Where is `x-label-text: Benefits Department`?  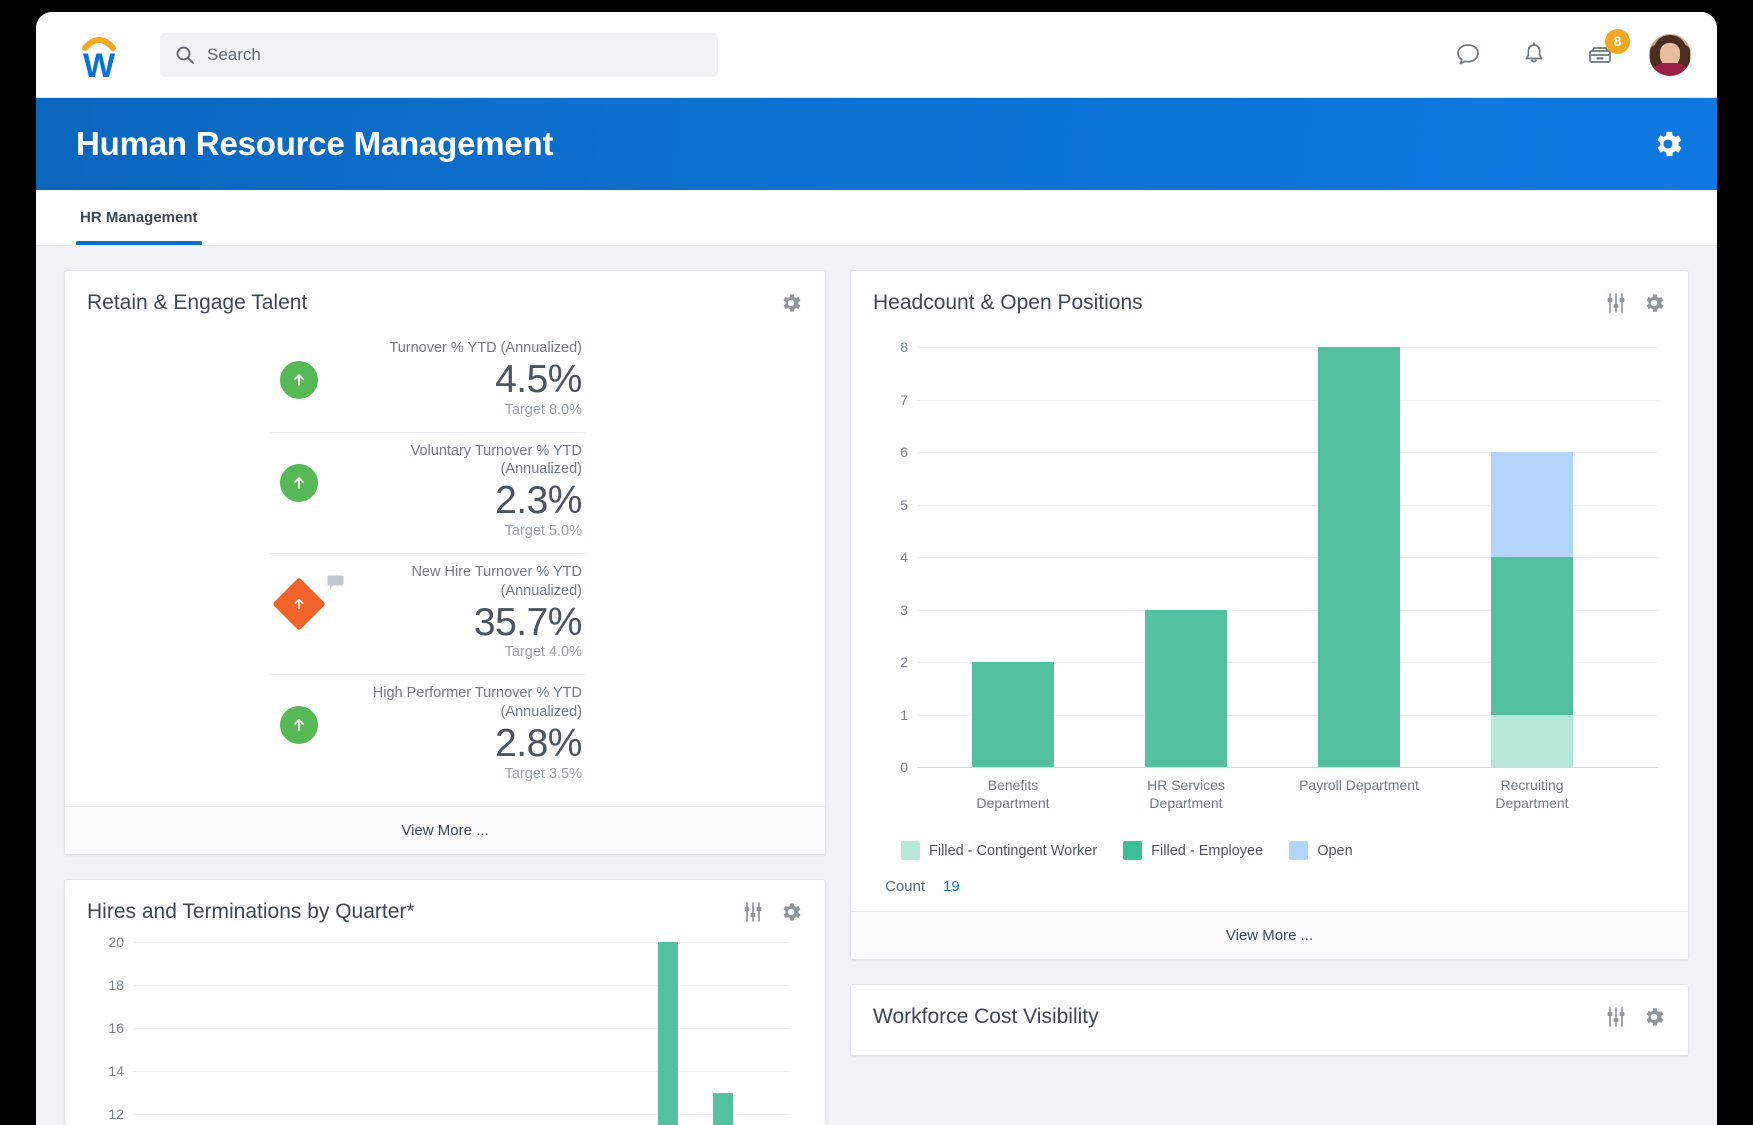
x-label-text: Benefits Department is located at coordinates (1013, 794).